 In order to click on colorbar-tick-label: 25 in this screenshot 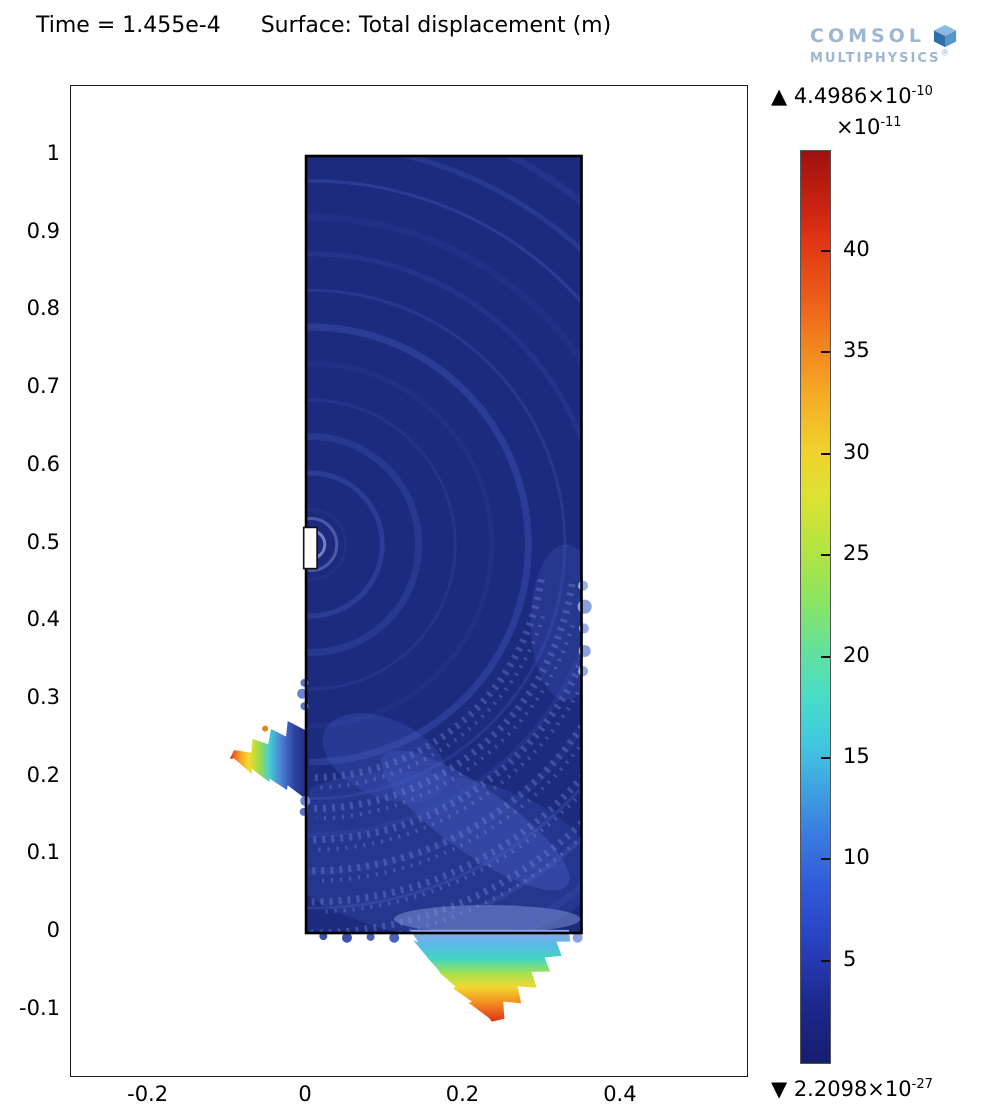, I will do `click(856, 553)`.